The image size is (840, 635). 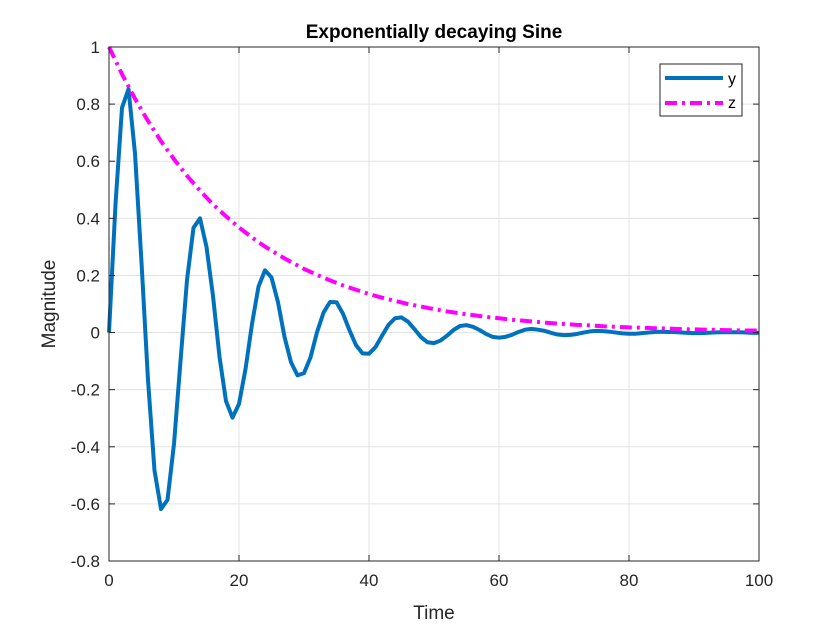 I want to click on chart-title: Exponentially decaying Sine, so click(x=434, y=32).